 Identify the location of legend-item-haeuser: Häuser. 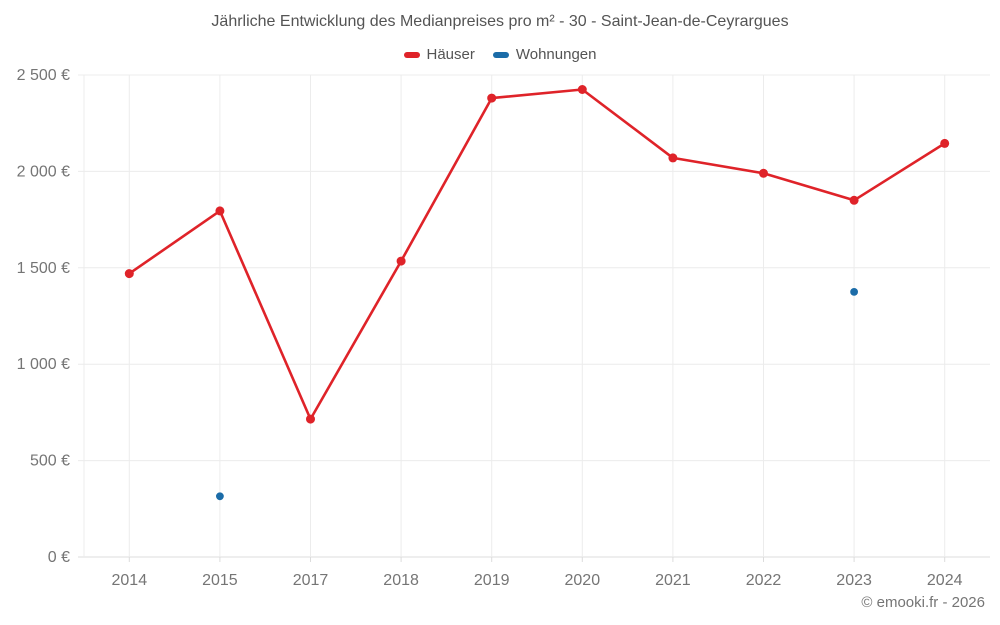
(439, 54).